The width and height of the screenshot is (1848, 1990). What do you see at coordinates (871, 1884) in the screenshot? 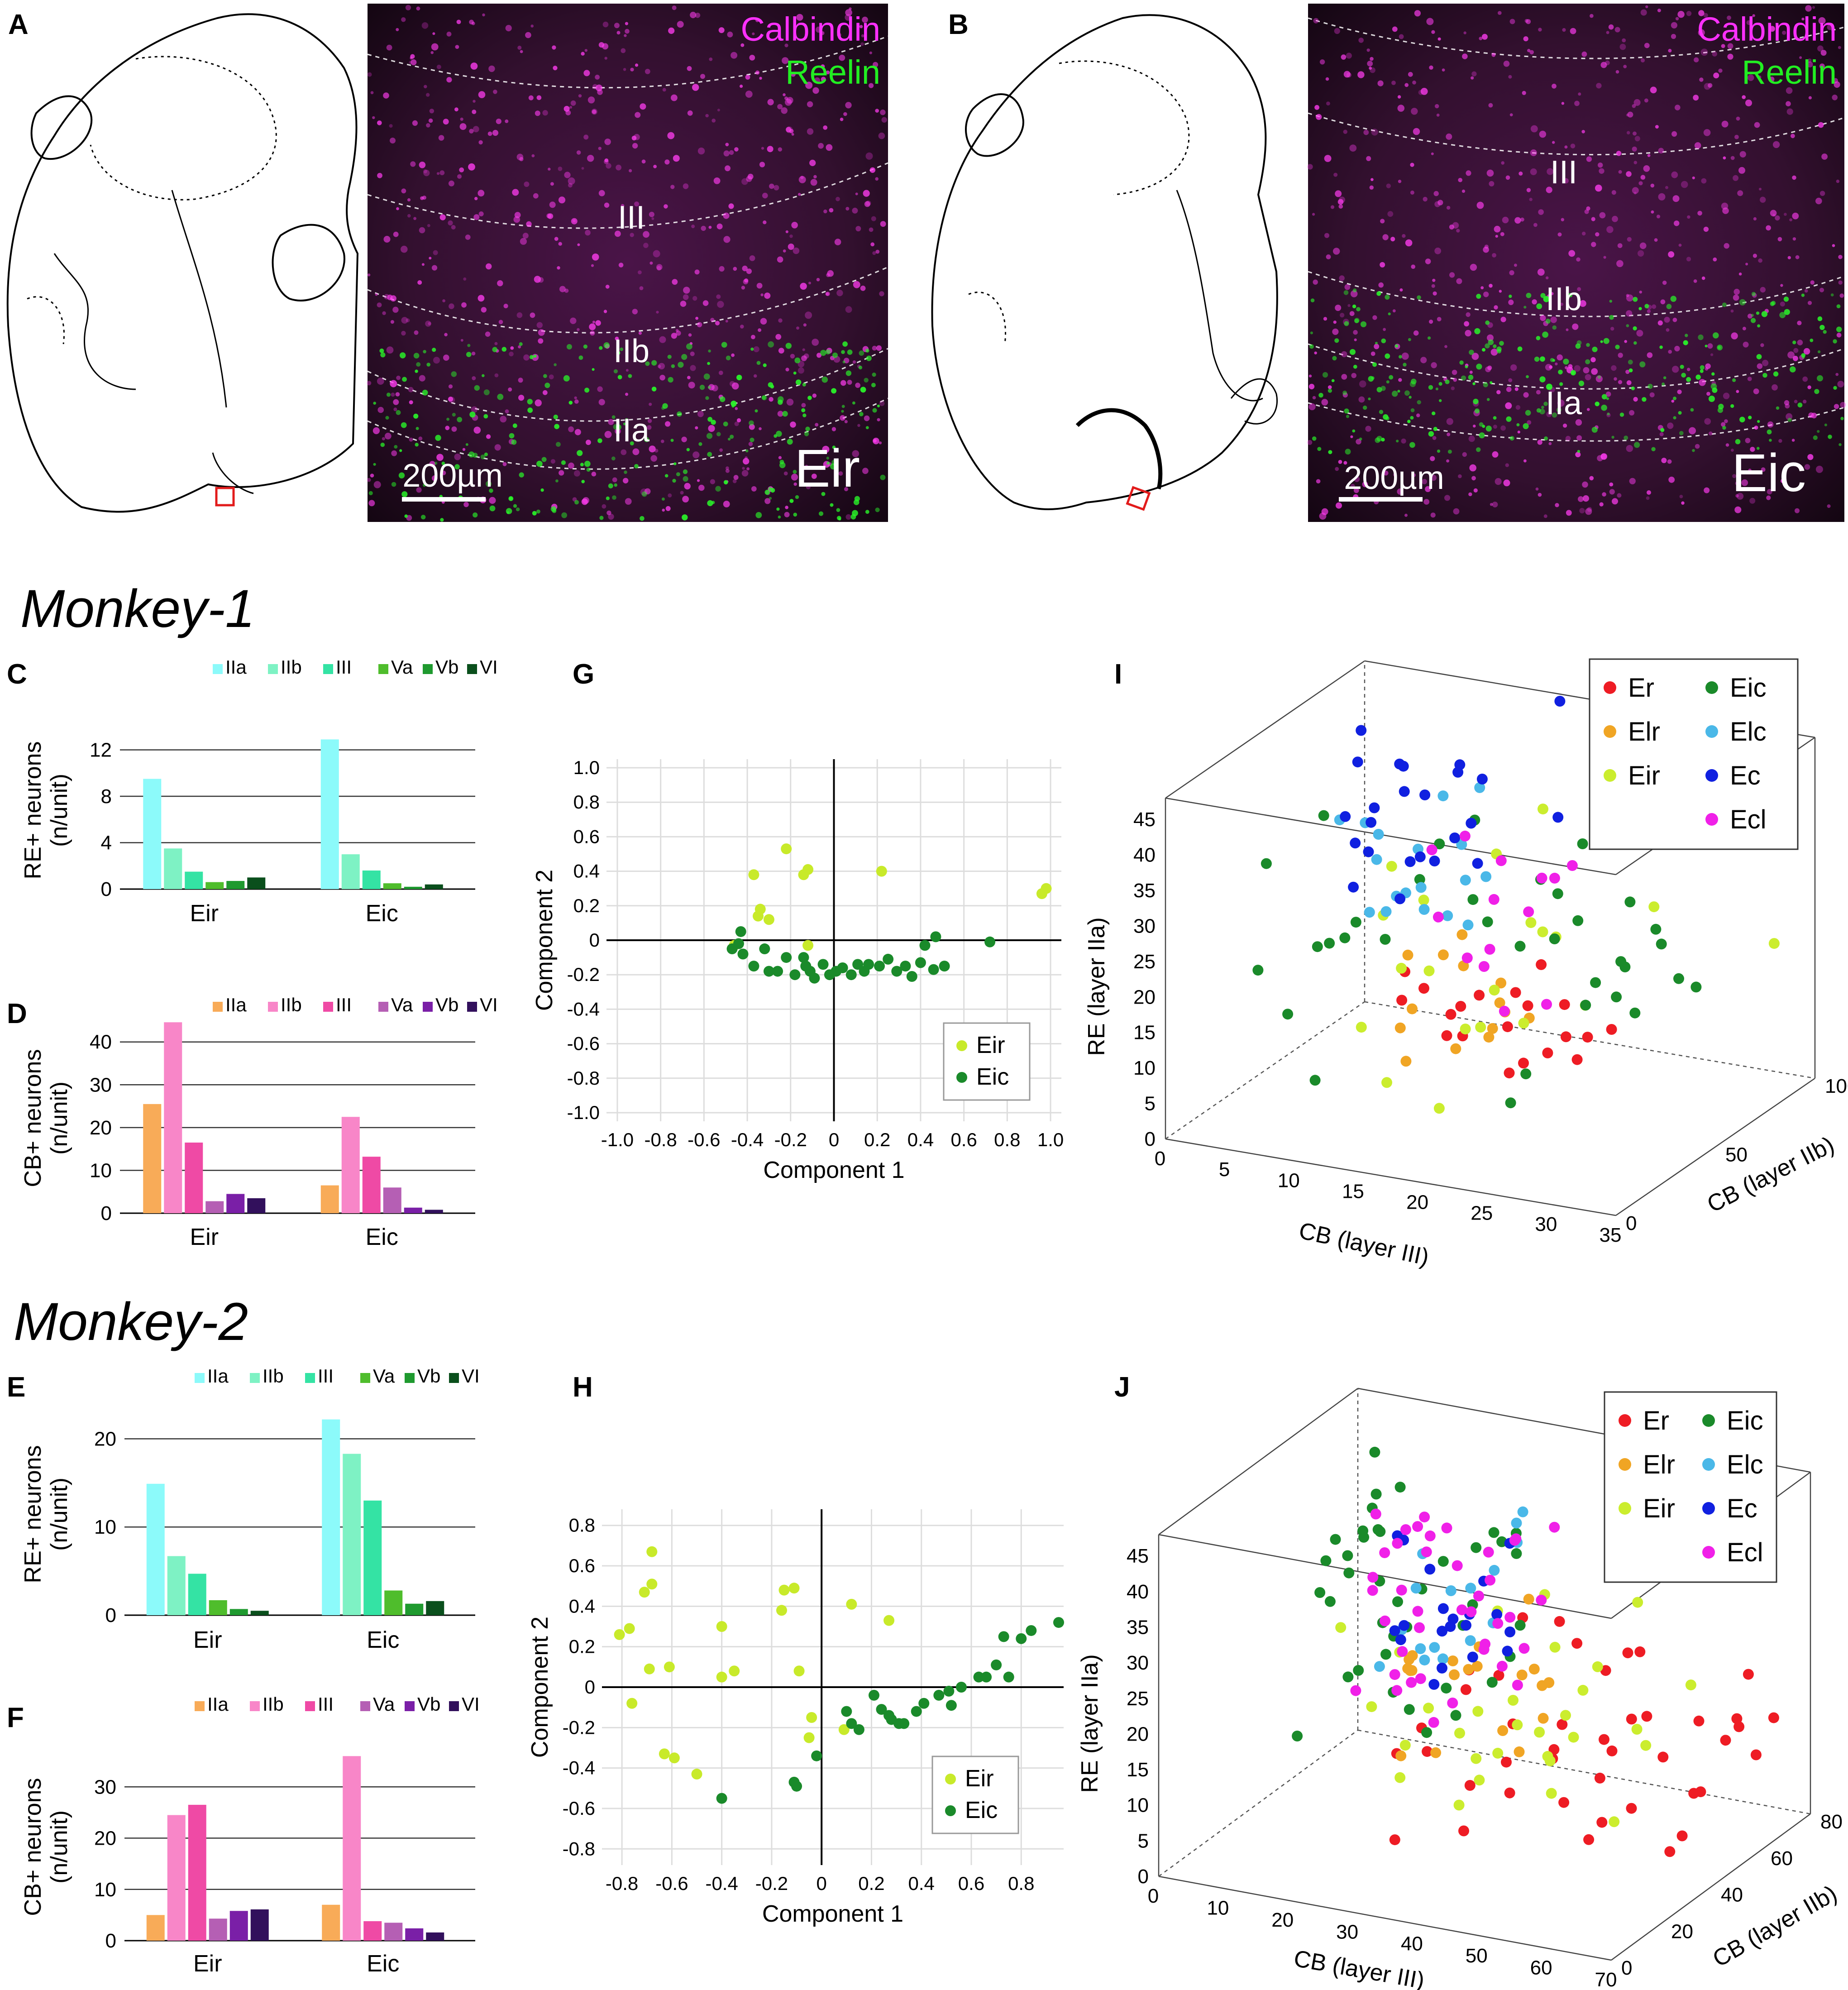
I see `x-tick-label: 0.2` at bounding box center [871, 1884].